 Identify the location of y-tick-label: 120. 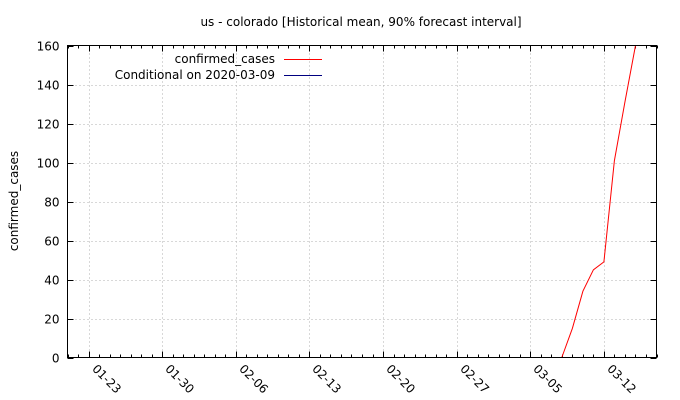
(48, 125).